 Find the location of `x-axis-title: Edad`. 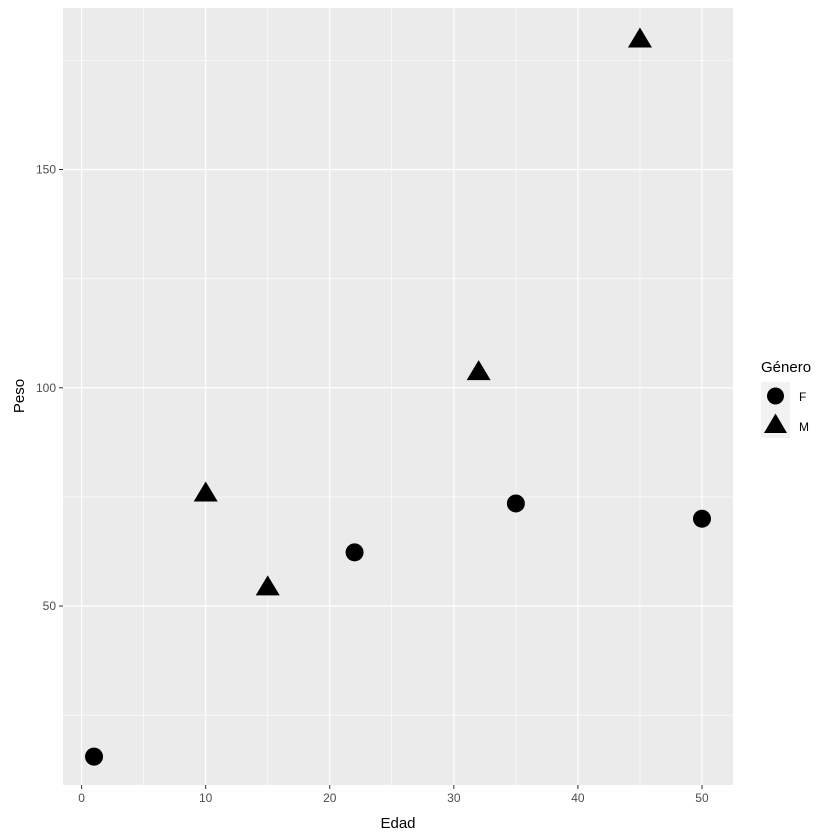

x-axis-title: Edad is located at coordinates (397, 823).